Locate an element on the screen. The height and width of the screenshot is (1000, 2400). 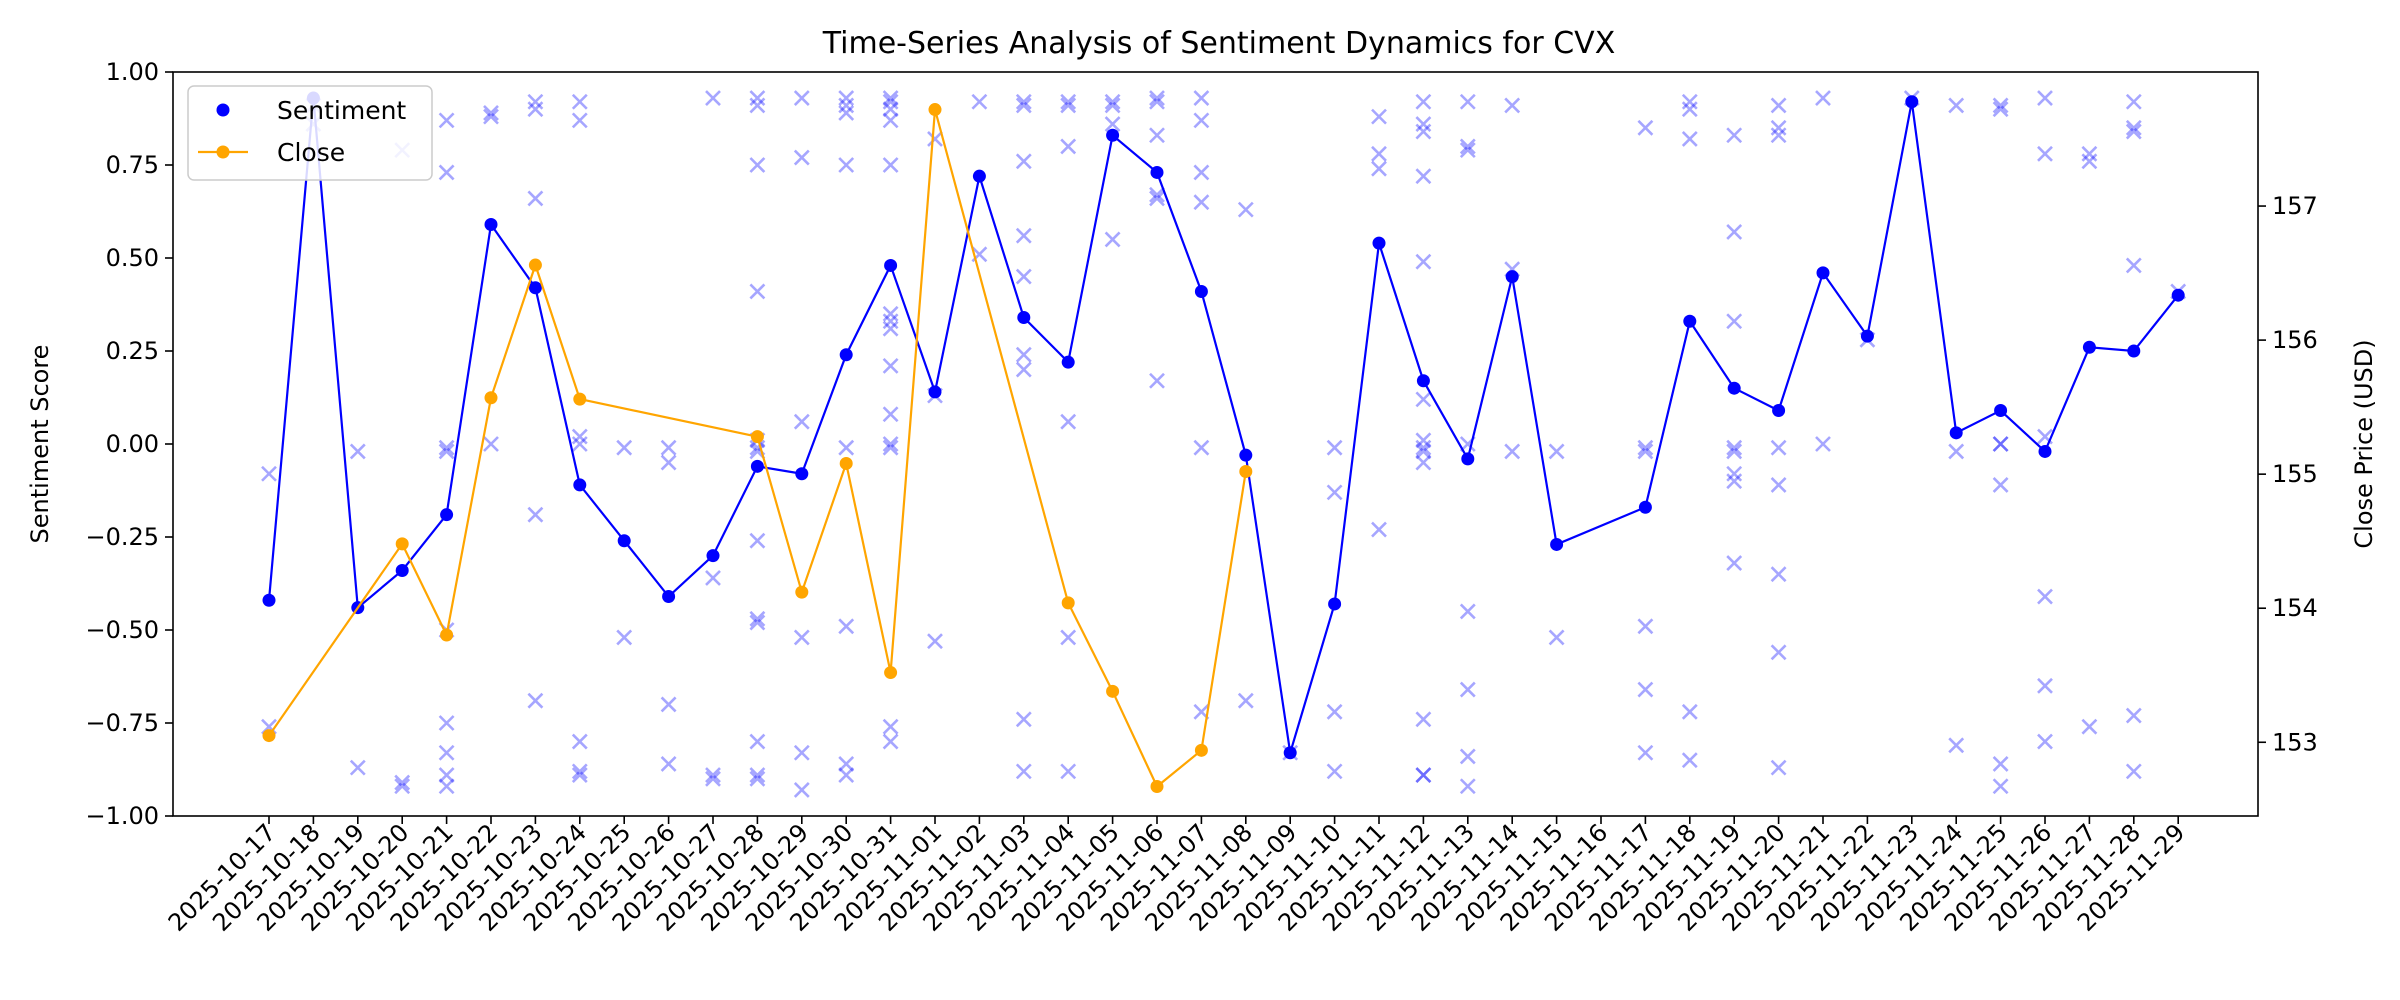
y-tick-label-right: 153 is located at coordinates (2295, 742).